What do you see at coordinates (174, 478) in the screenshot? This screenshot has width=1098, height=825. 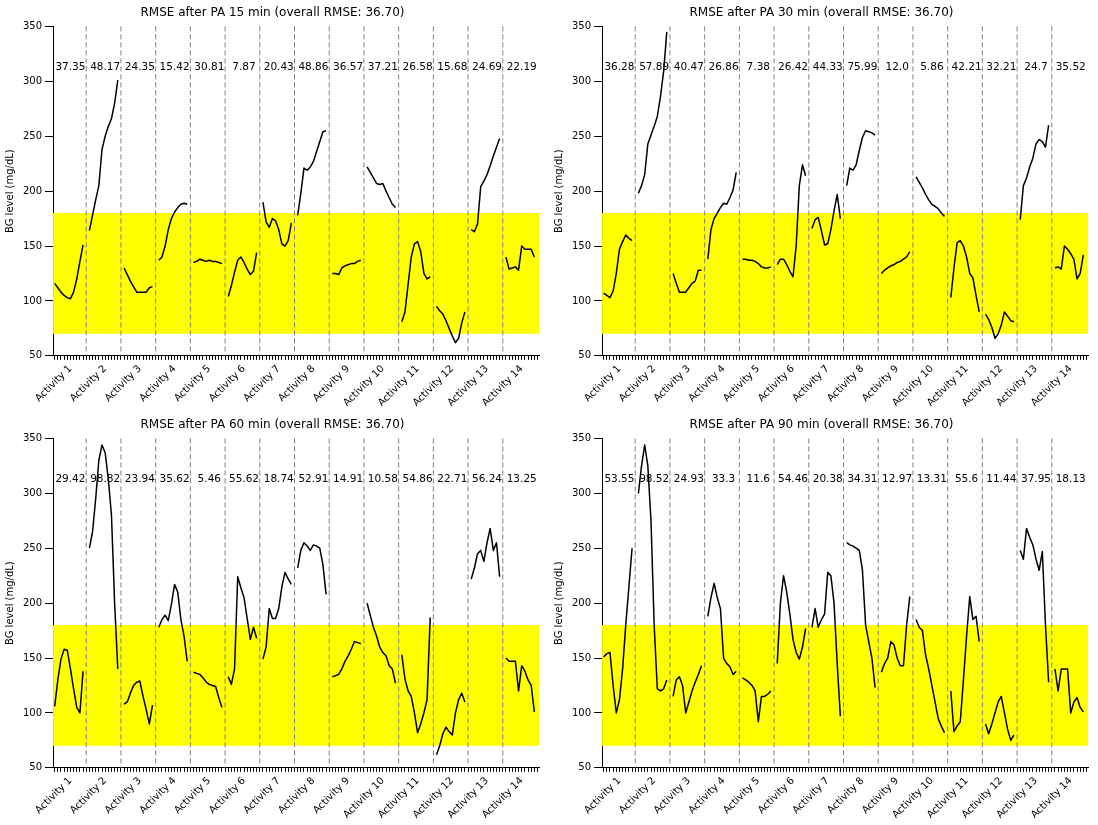 I see `annotation: 35.62` at bounding box center [174, 478].